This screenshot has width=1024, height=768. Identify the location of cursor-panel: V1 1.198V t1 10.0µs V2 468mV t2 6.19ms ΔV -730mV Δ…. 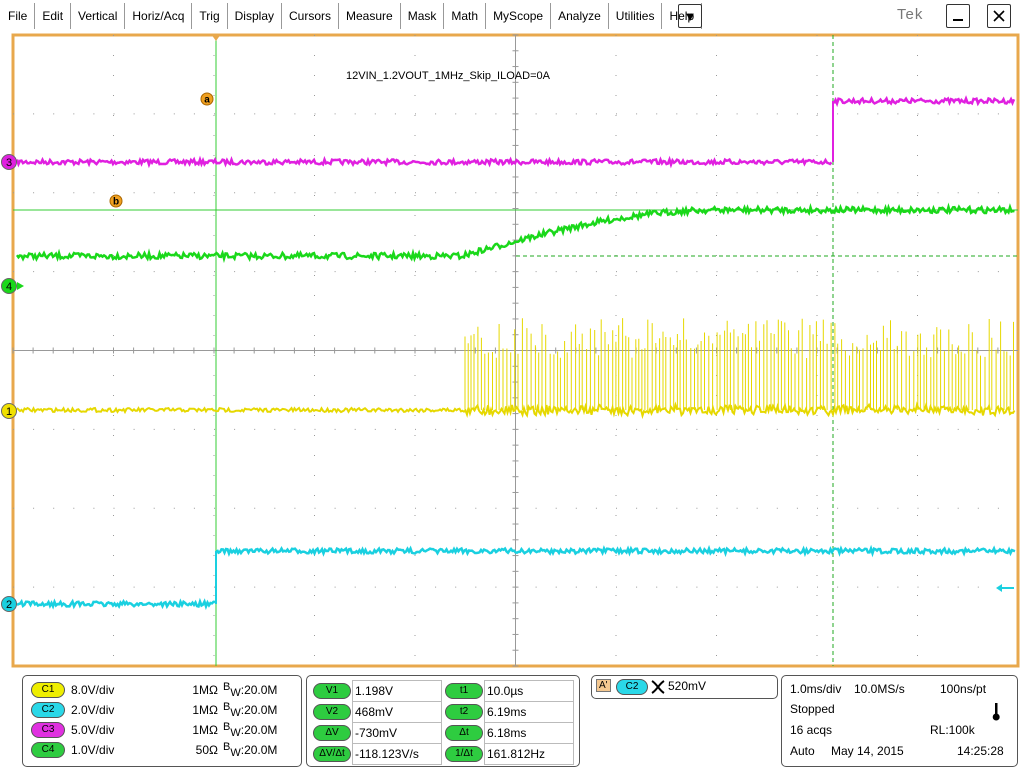
(443, 721).